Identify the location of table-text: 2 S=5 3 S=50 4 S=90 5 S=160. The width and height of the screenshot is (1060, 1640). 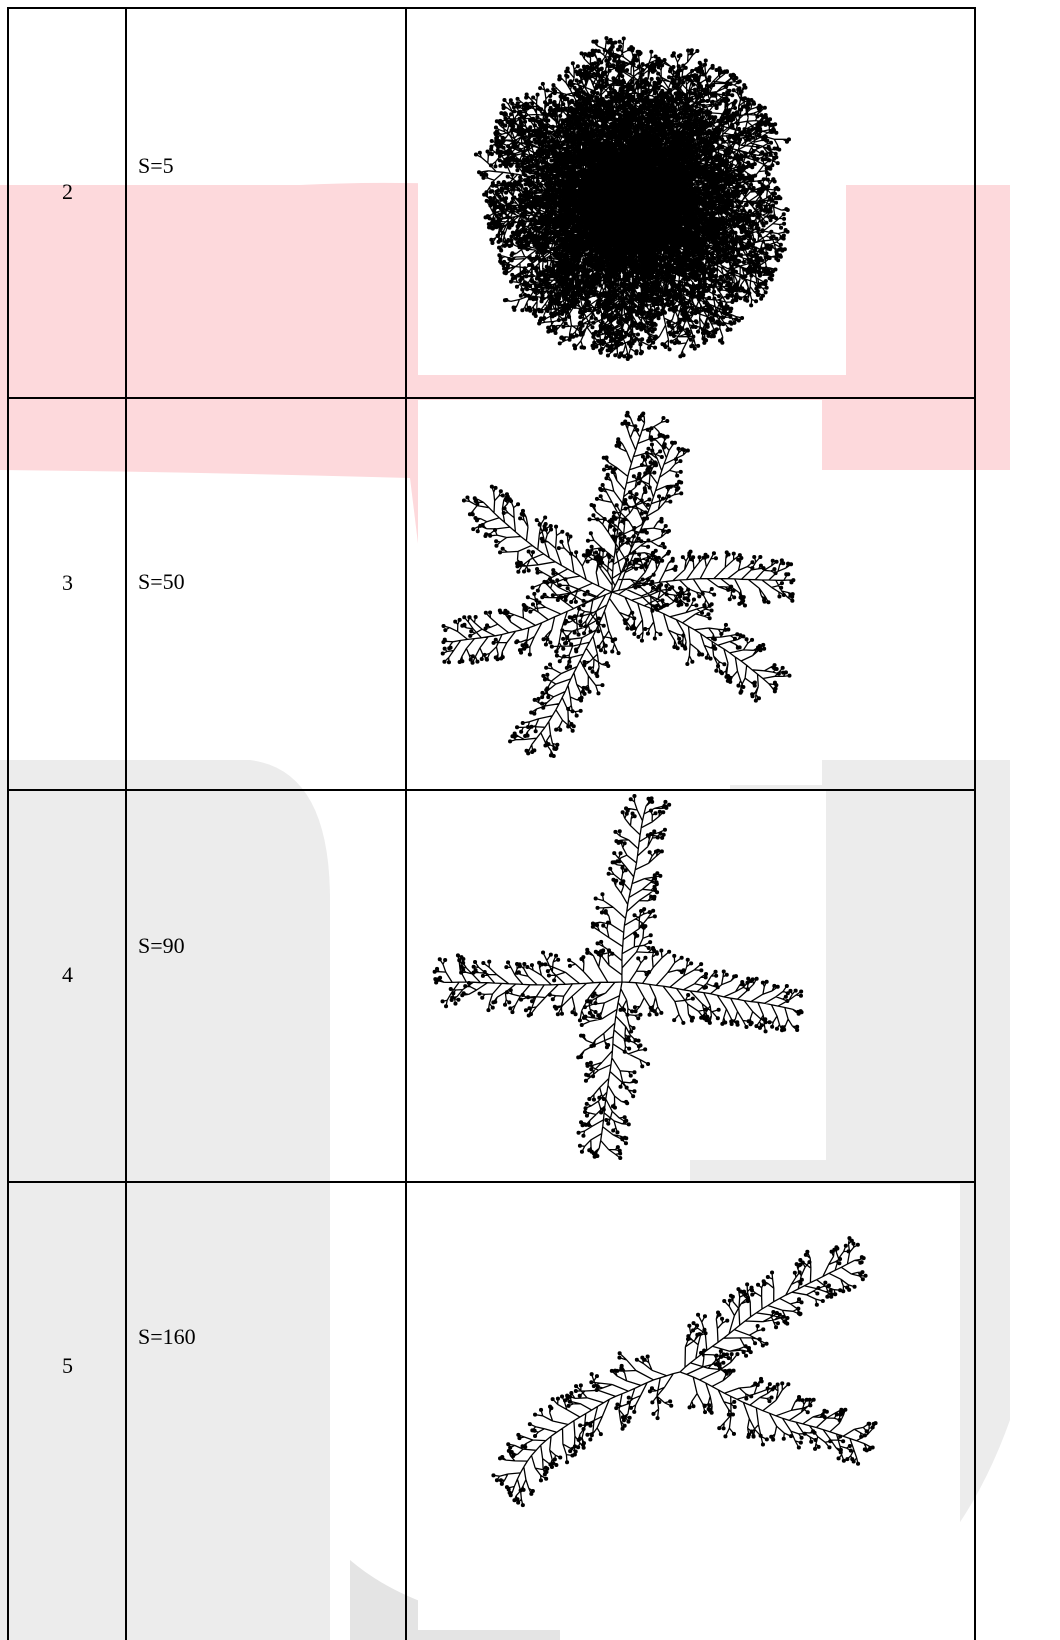
(129, 765).